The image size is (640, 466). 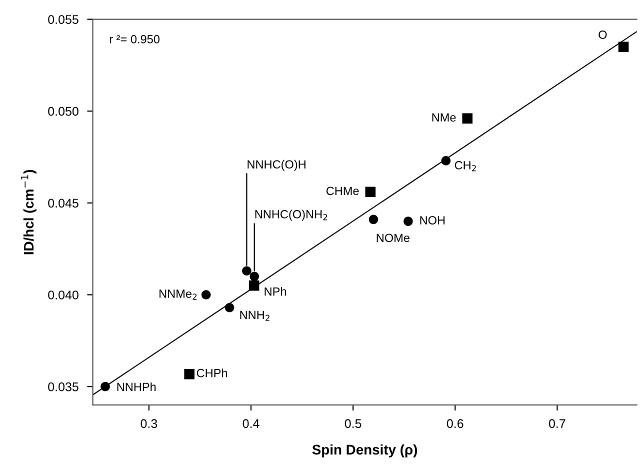 What do you see at coordinates (28, 212) in the screenshot?
I see `y-axis-title: ID/hcl (cm$^{−1}$)` at bounding box center [28, 212].